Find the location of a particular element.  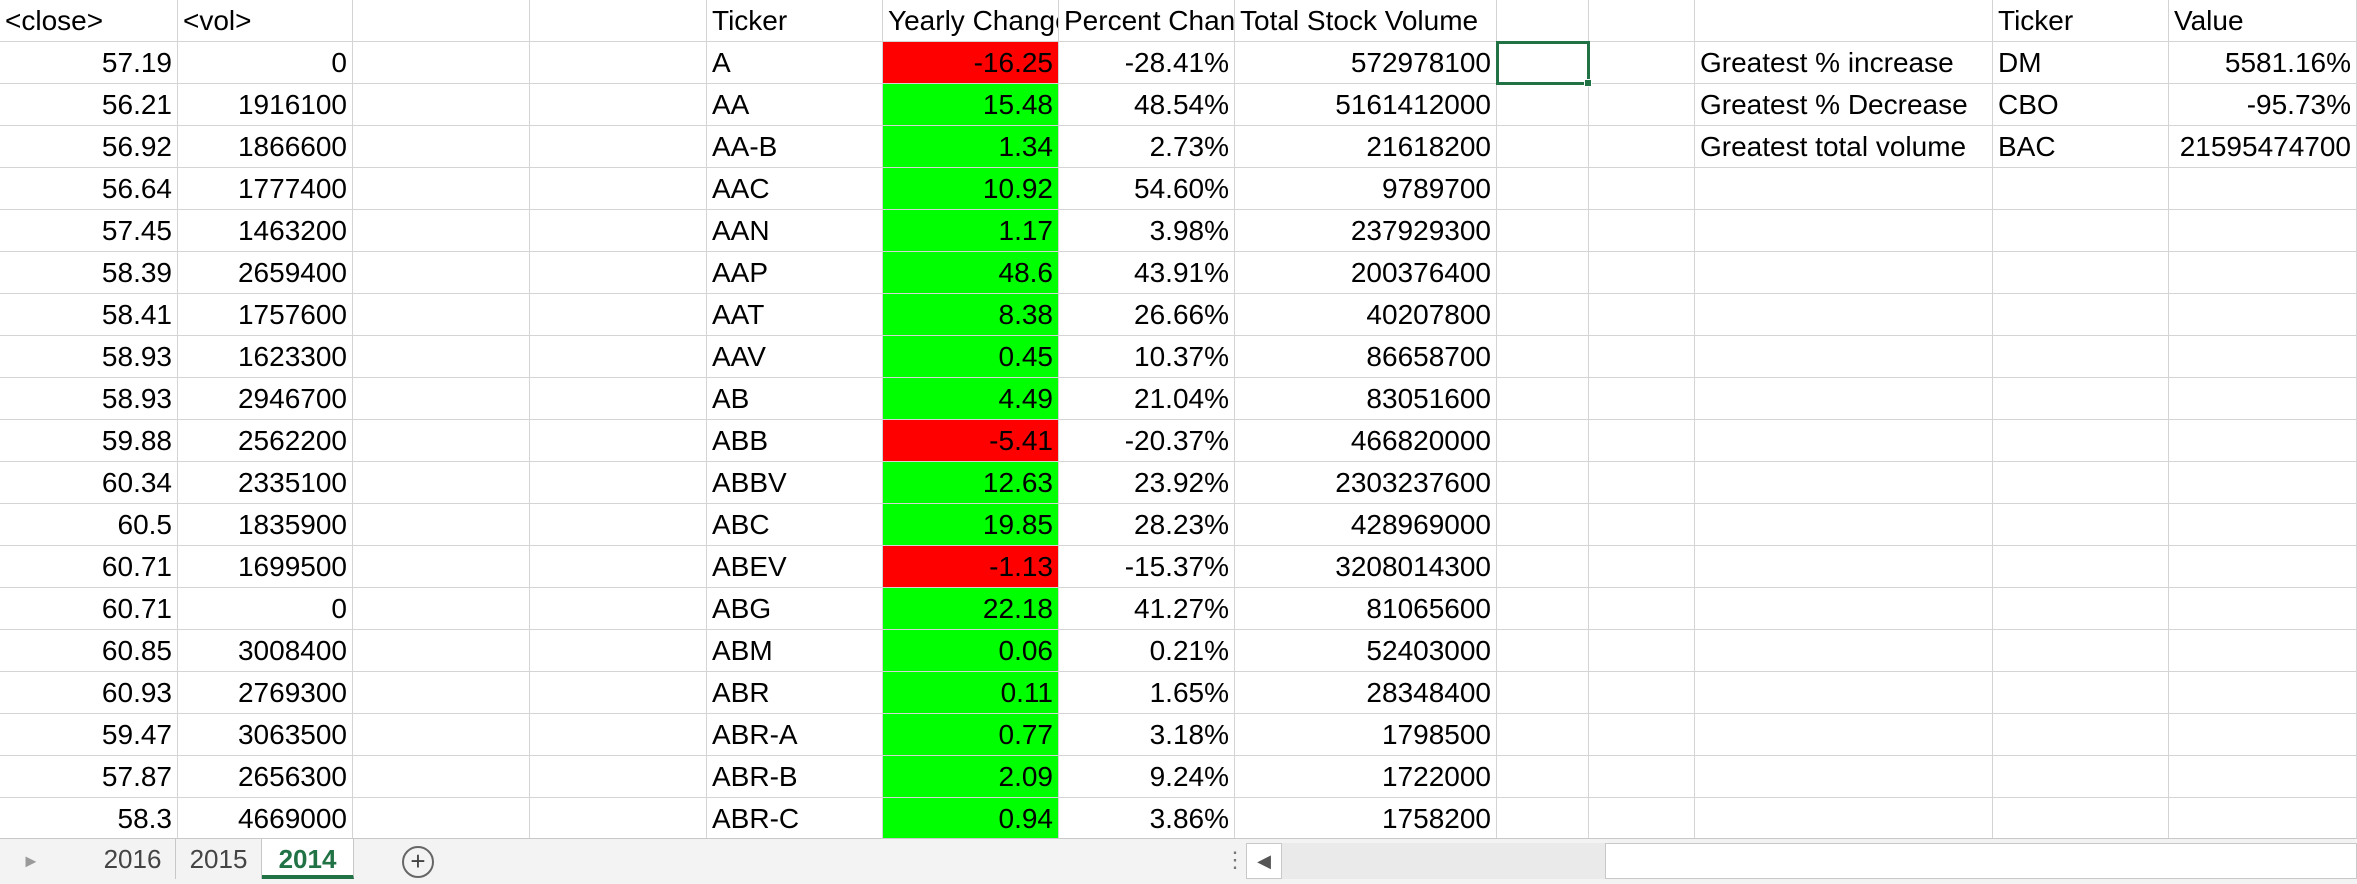

header-total: Total Stock Volume is located at coordinates (1366, 21).